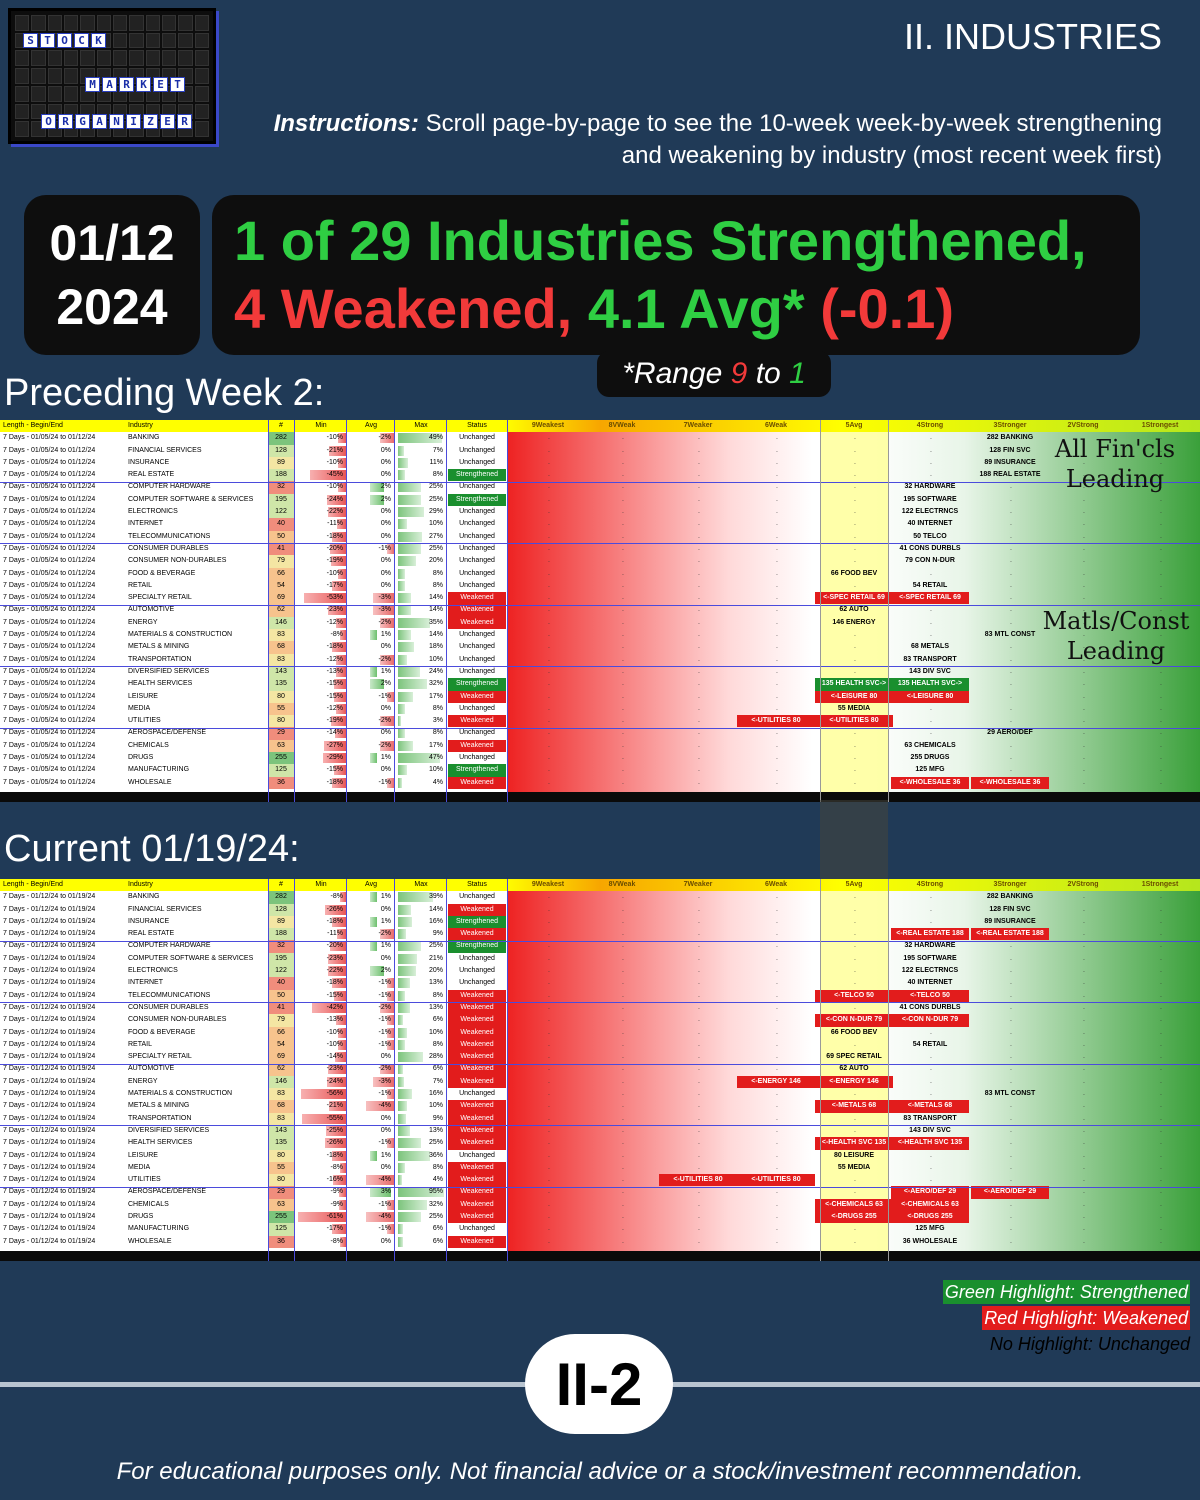 The height and width of the screenshot is (1500, 1200). I want to click on cell-industry: FINANCIAL SERVICES, so click(165, 909).